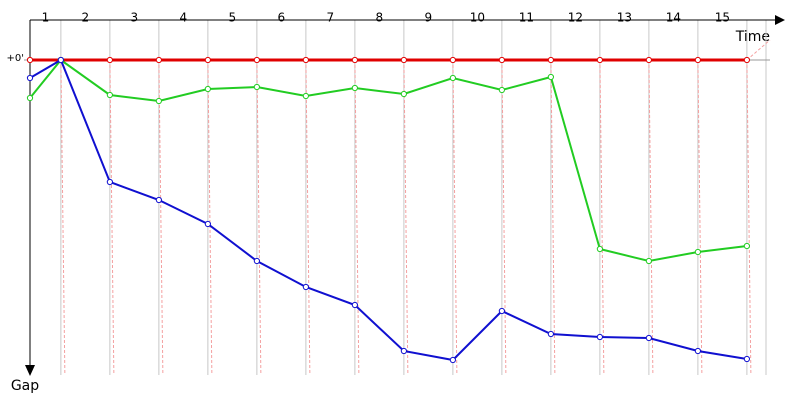  I want to click on y-axis-label: Gap, so click(25, 386).